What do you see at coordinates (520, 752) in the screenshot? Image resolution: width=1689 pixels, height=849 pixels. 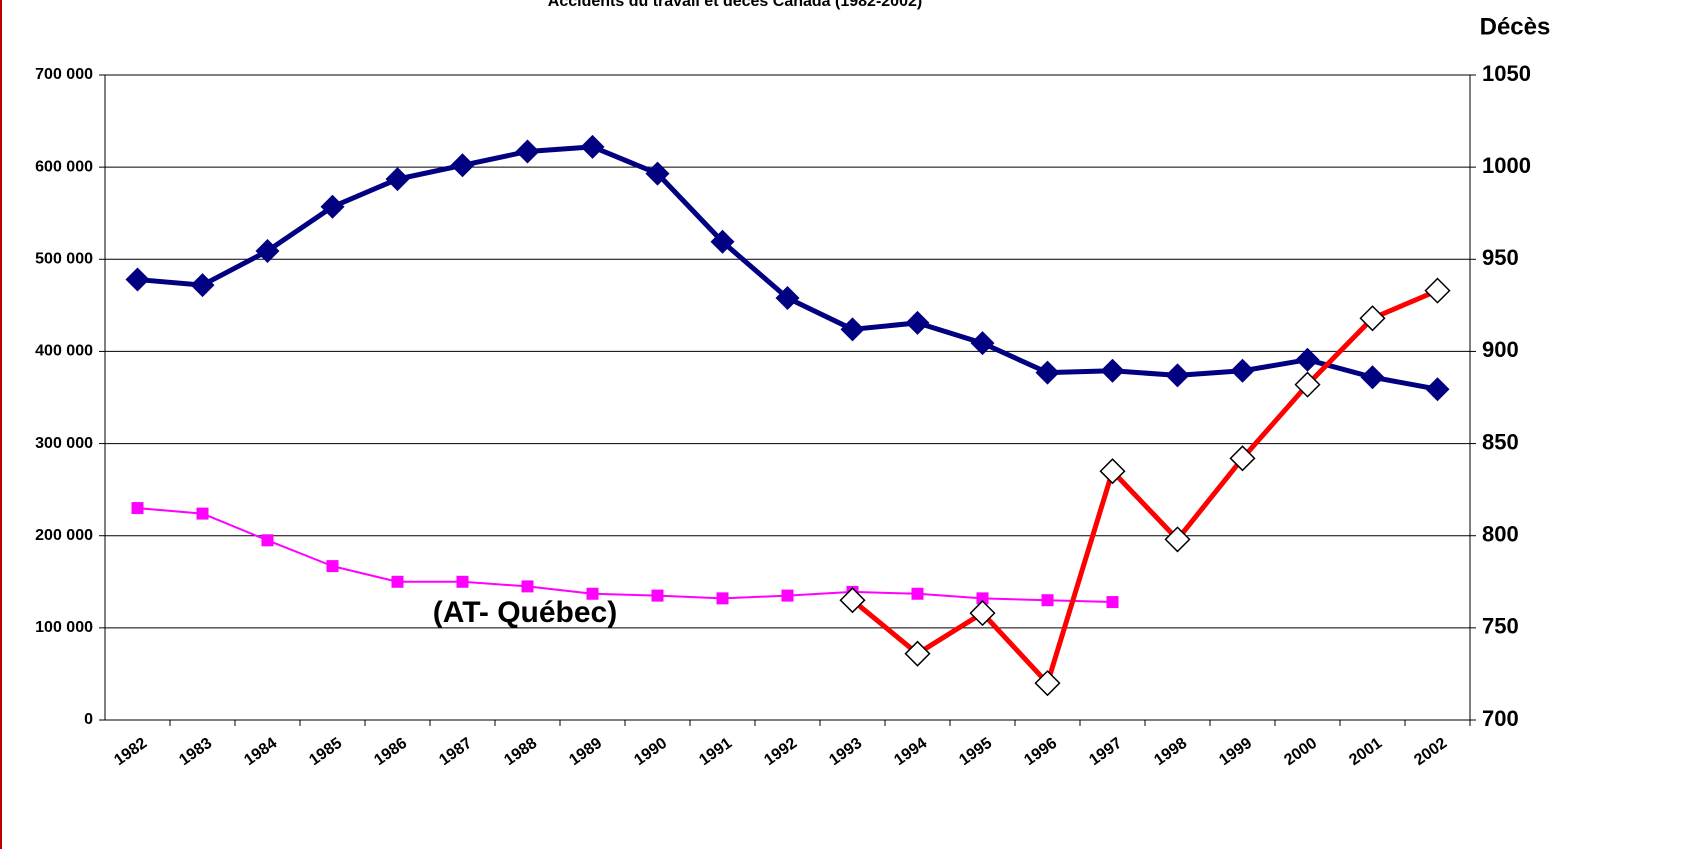 I see `x-tick-label: 1988` at bounding box center [520, 752].